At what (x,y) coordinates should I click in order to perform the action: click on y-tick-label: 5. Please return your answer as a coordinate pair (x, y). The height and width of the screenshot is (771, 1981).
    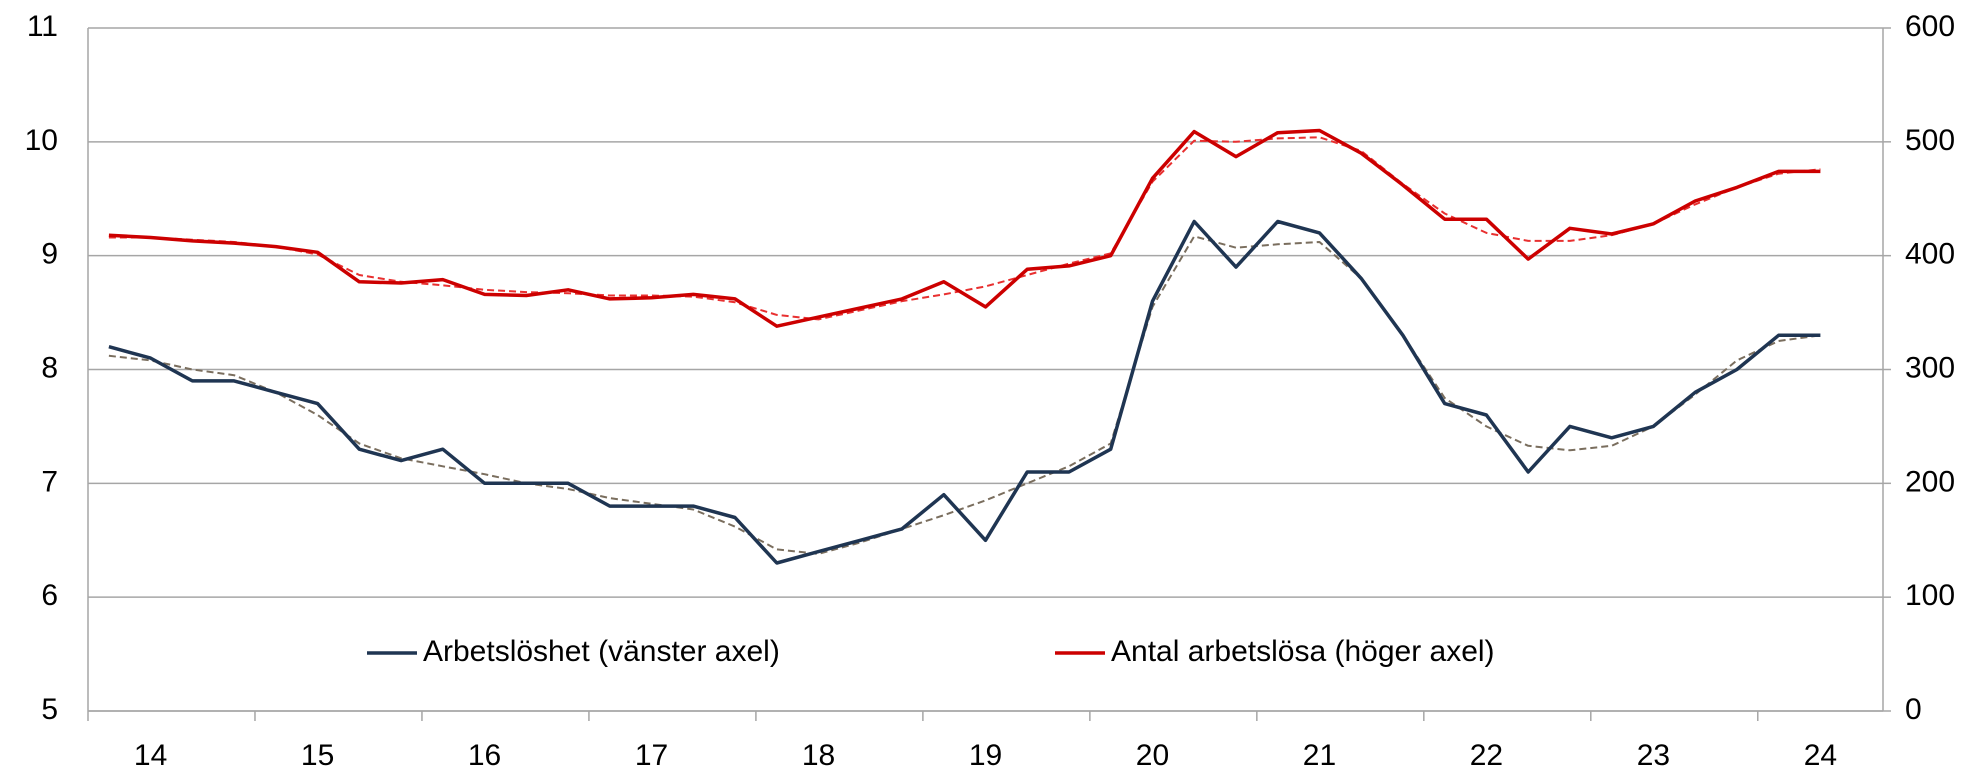
    Looking at the image, I should click on (49, 709).